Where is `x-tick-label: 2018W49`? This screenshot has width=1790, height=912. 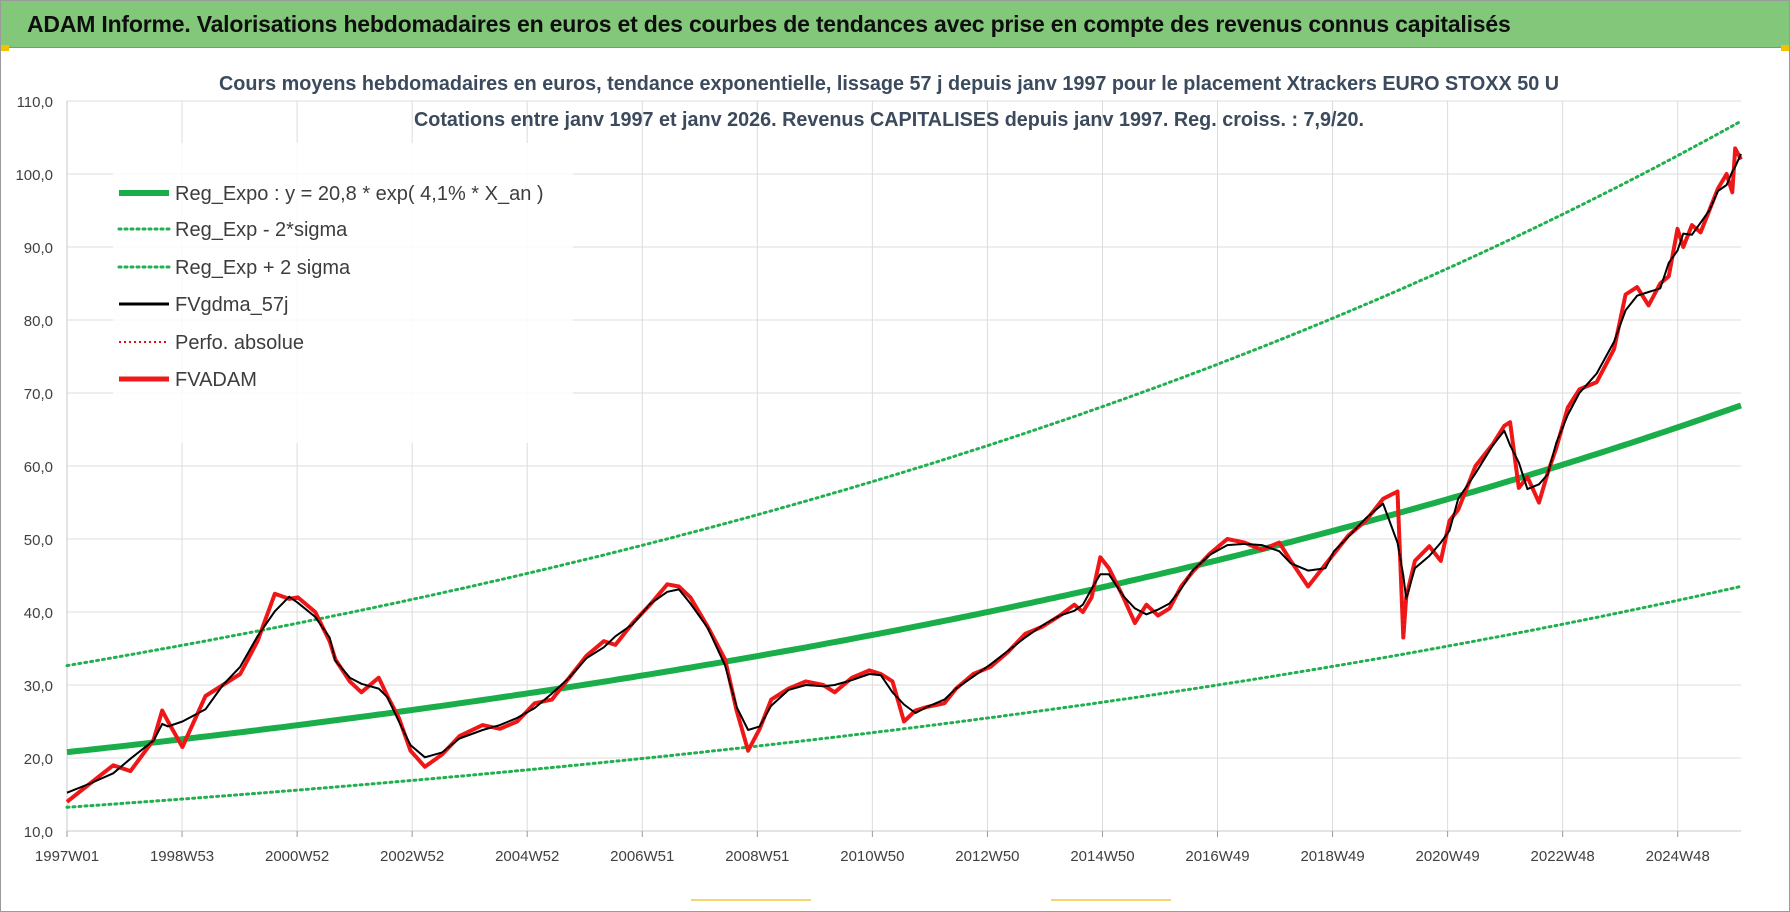
x-tick-label: 2018W49 is located at coordinates (1332, 856).